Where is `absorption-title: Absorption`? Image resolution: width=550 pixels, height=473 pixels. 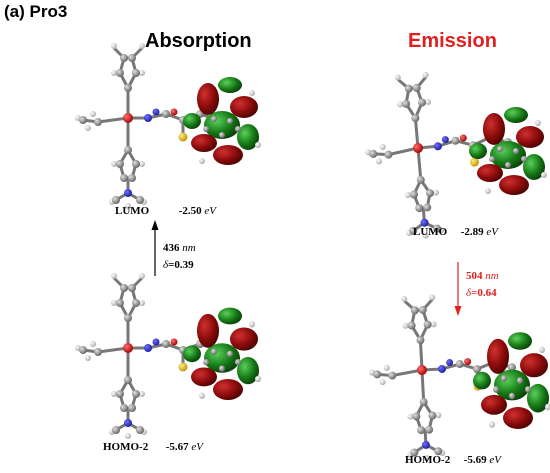 absorption-title: Absorption is located at coordinates (198, 41).